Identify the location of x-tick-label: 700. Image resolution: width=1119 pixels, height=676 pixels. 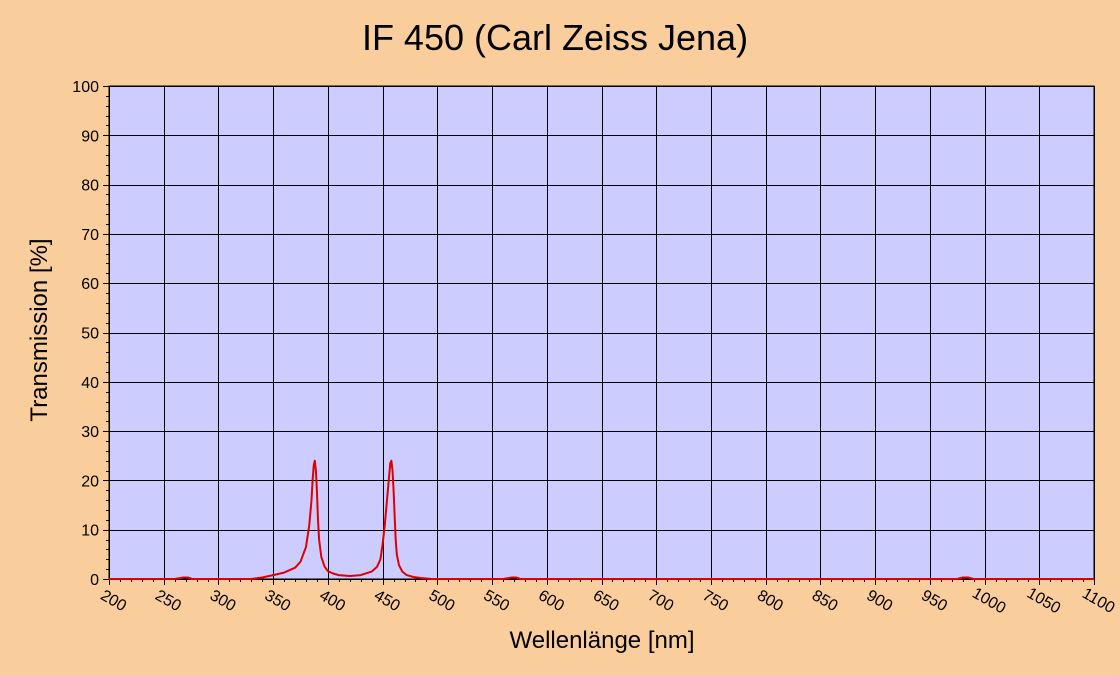
(661, 601).